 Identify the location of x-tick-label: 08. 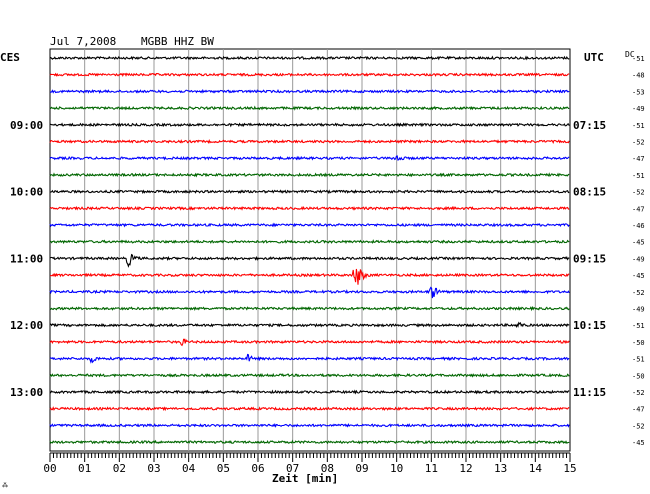
(327, 468).